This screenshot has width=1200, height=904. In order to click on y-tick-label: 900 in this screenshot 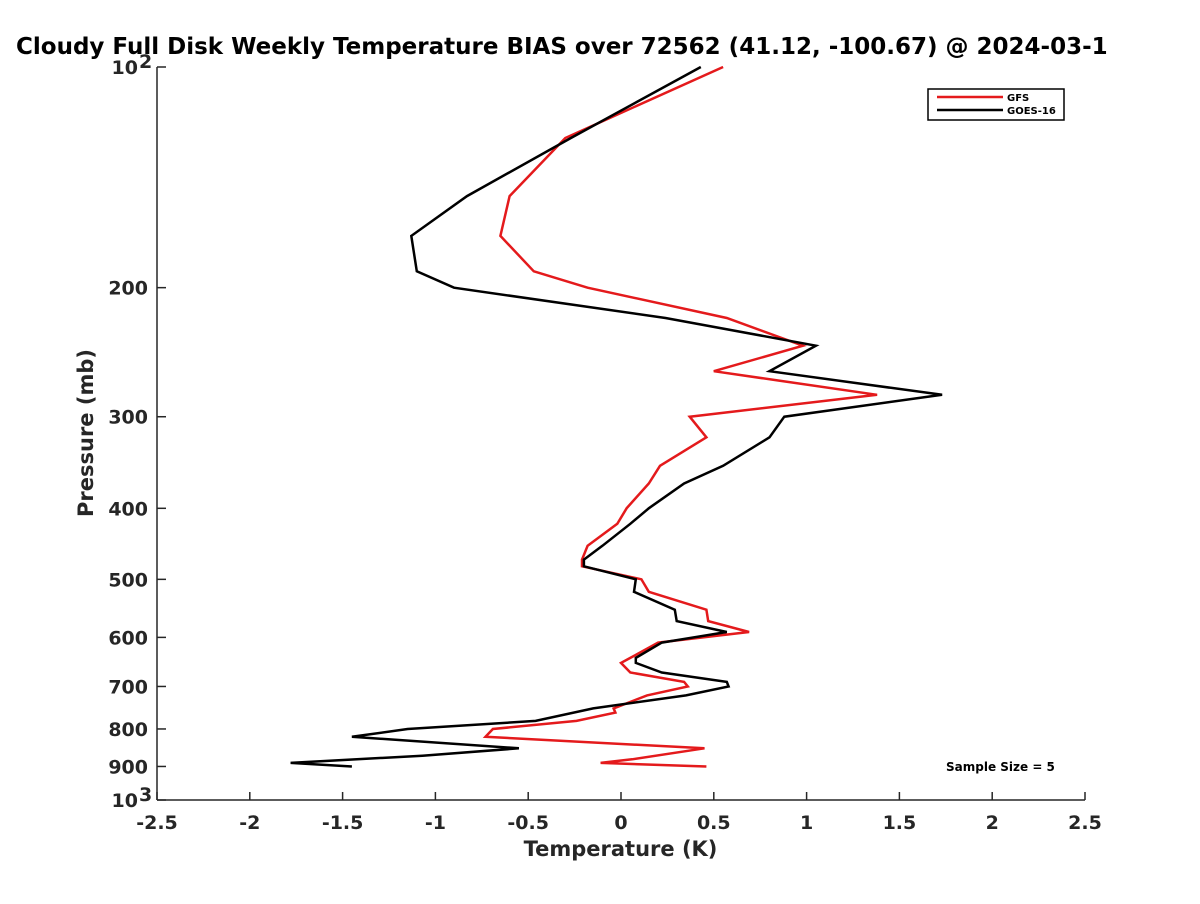, I will do `click(128, 767)`.